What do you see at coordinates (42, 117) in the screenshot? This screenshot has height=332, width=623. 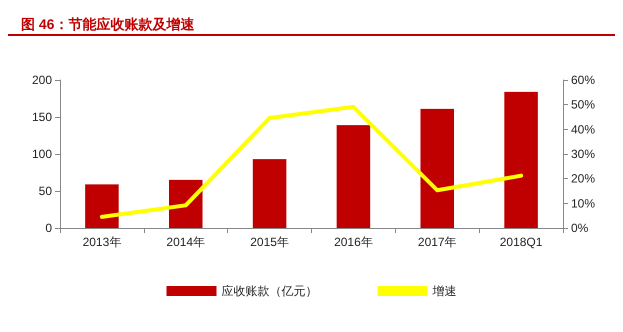 I see `y-tick-label: 150` at bounding box center [42, 117].